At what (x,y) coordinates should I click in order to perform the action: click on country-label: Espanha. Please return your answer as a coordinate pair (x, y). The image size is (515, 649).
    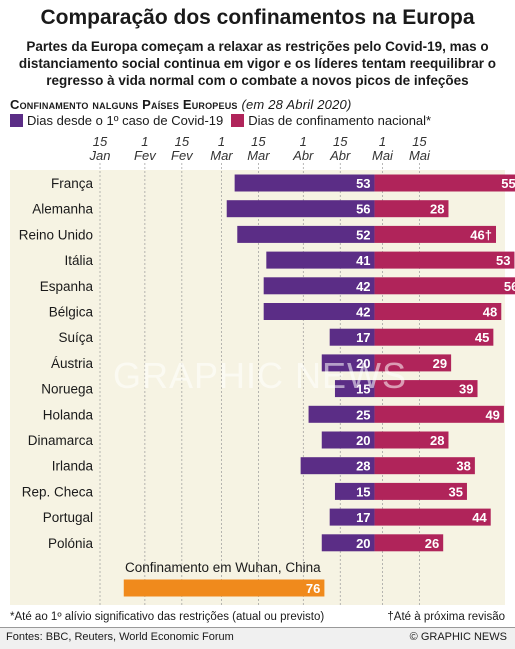
    Looking at the image, I should click on (67, 286).